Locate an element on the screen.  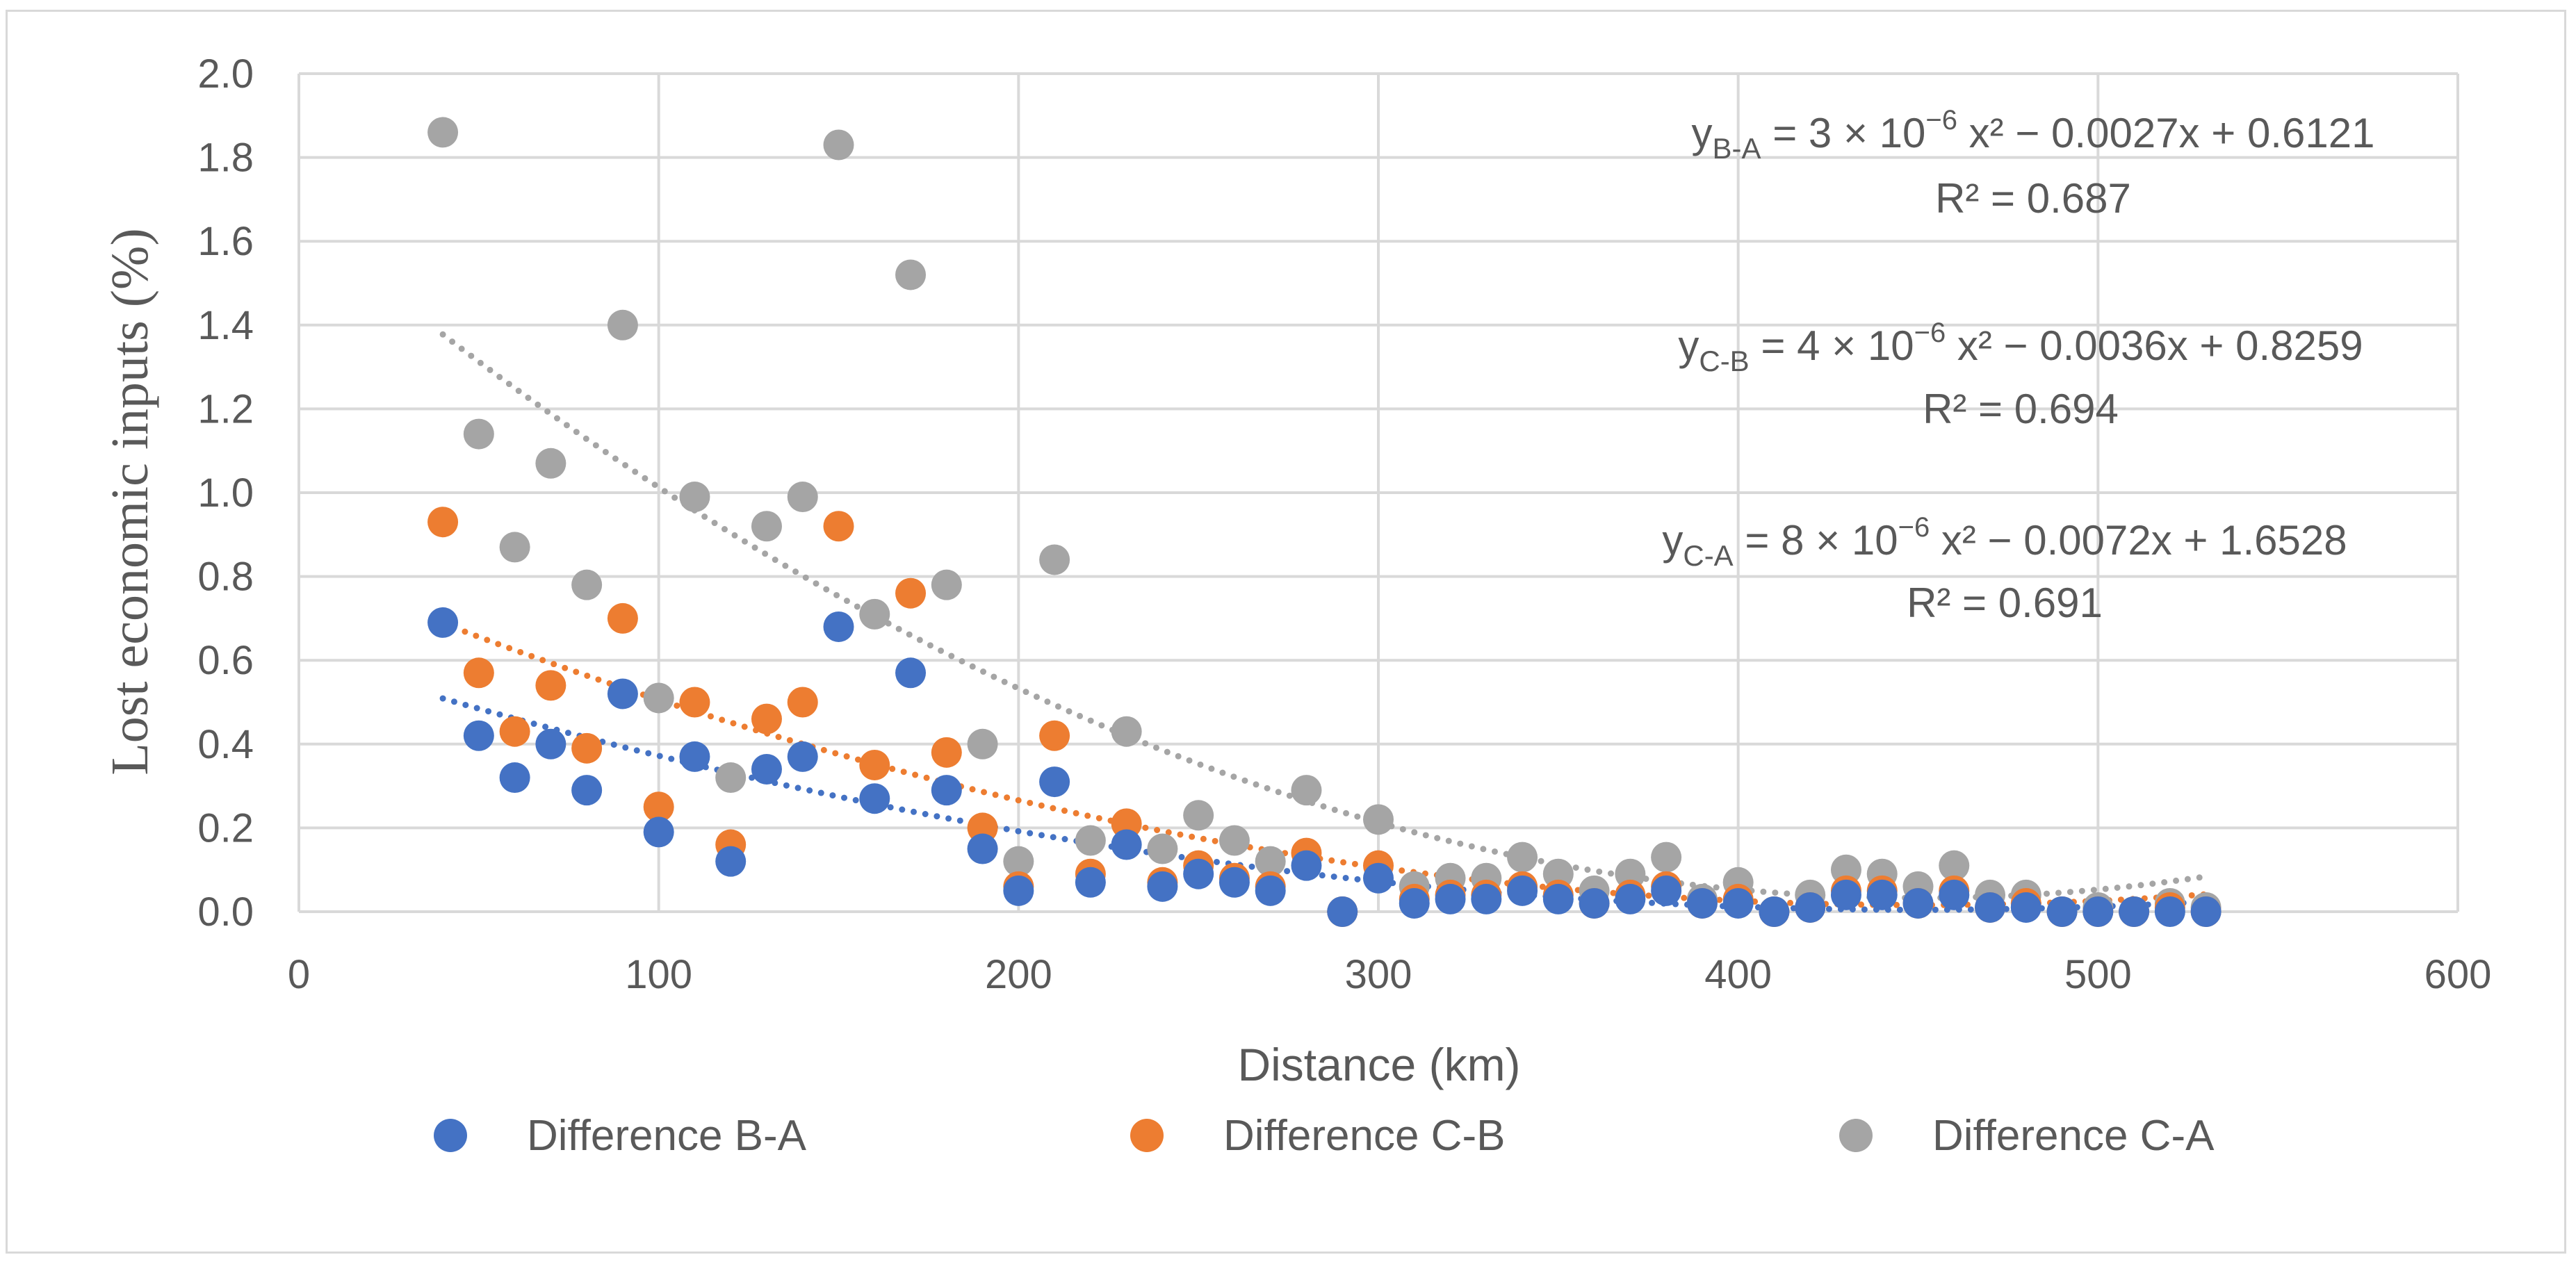
x-tick-labels: 0 100 200 300 400 500 600 is located at coordinates (1390, 974).